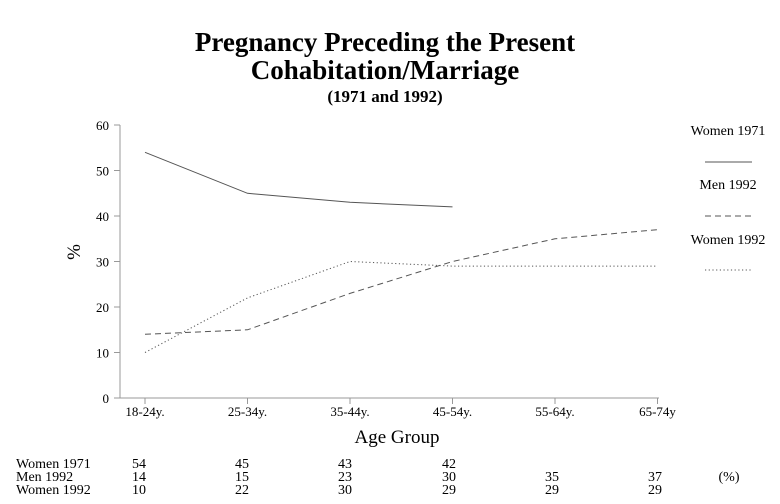  What do you see at coordinates (139, 464) in the screenshot?
I see `table-cell: 54` at bounding box center [139, 464].